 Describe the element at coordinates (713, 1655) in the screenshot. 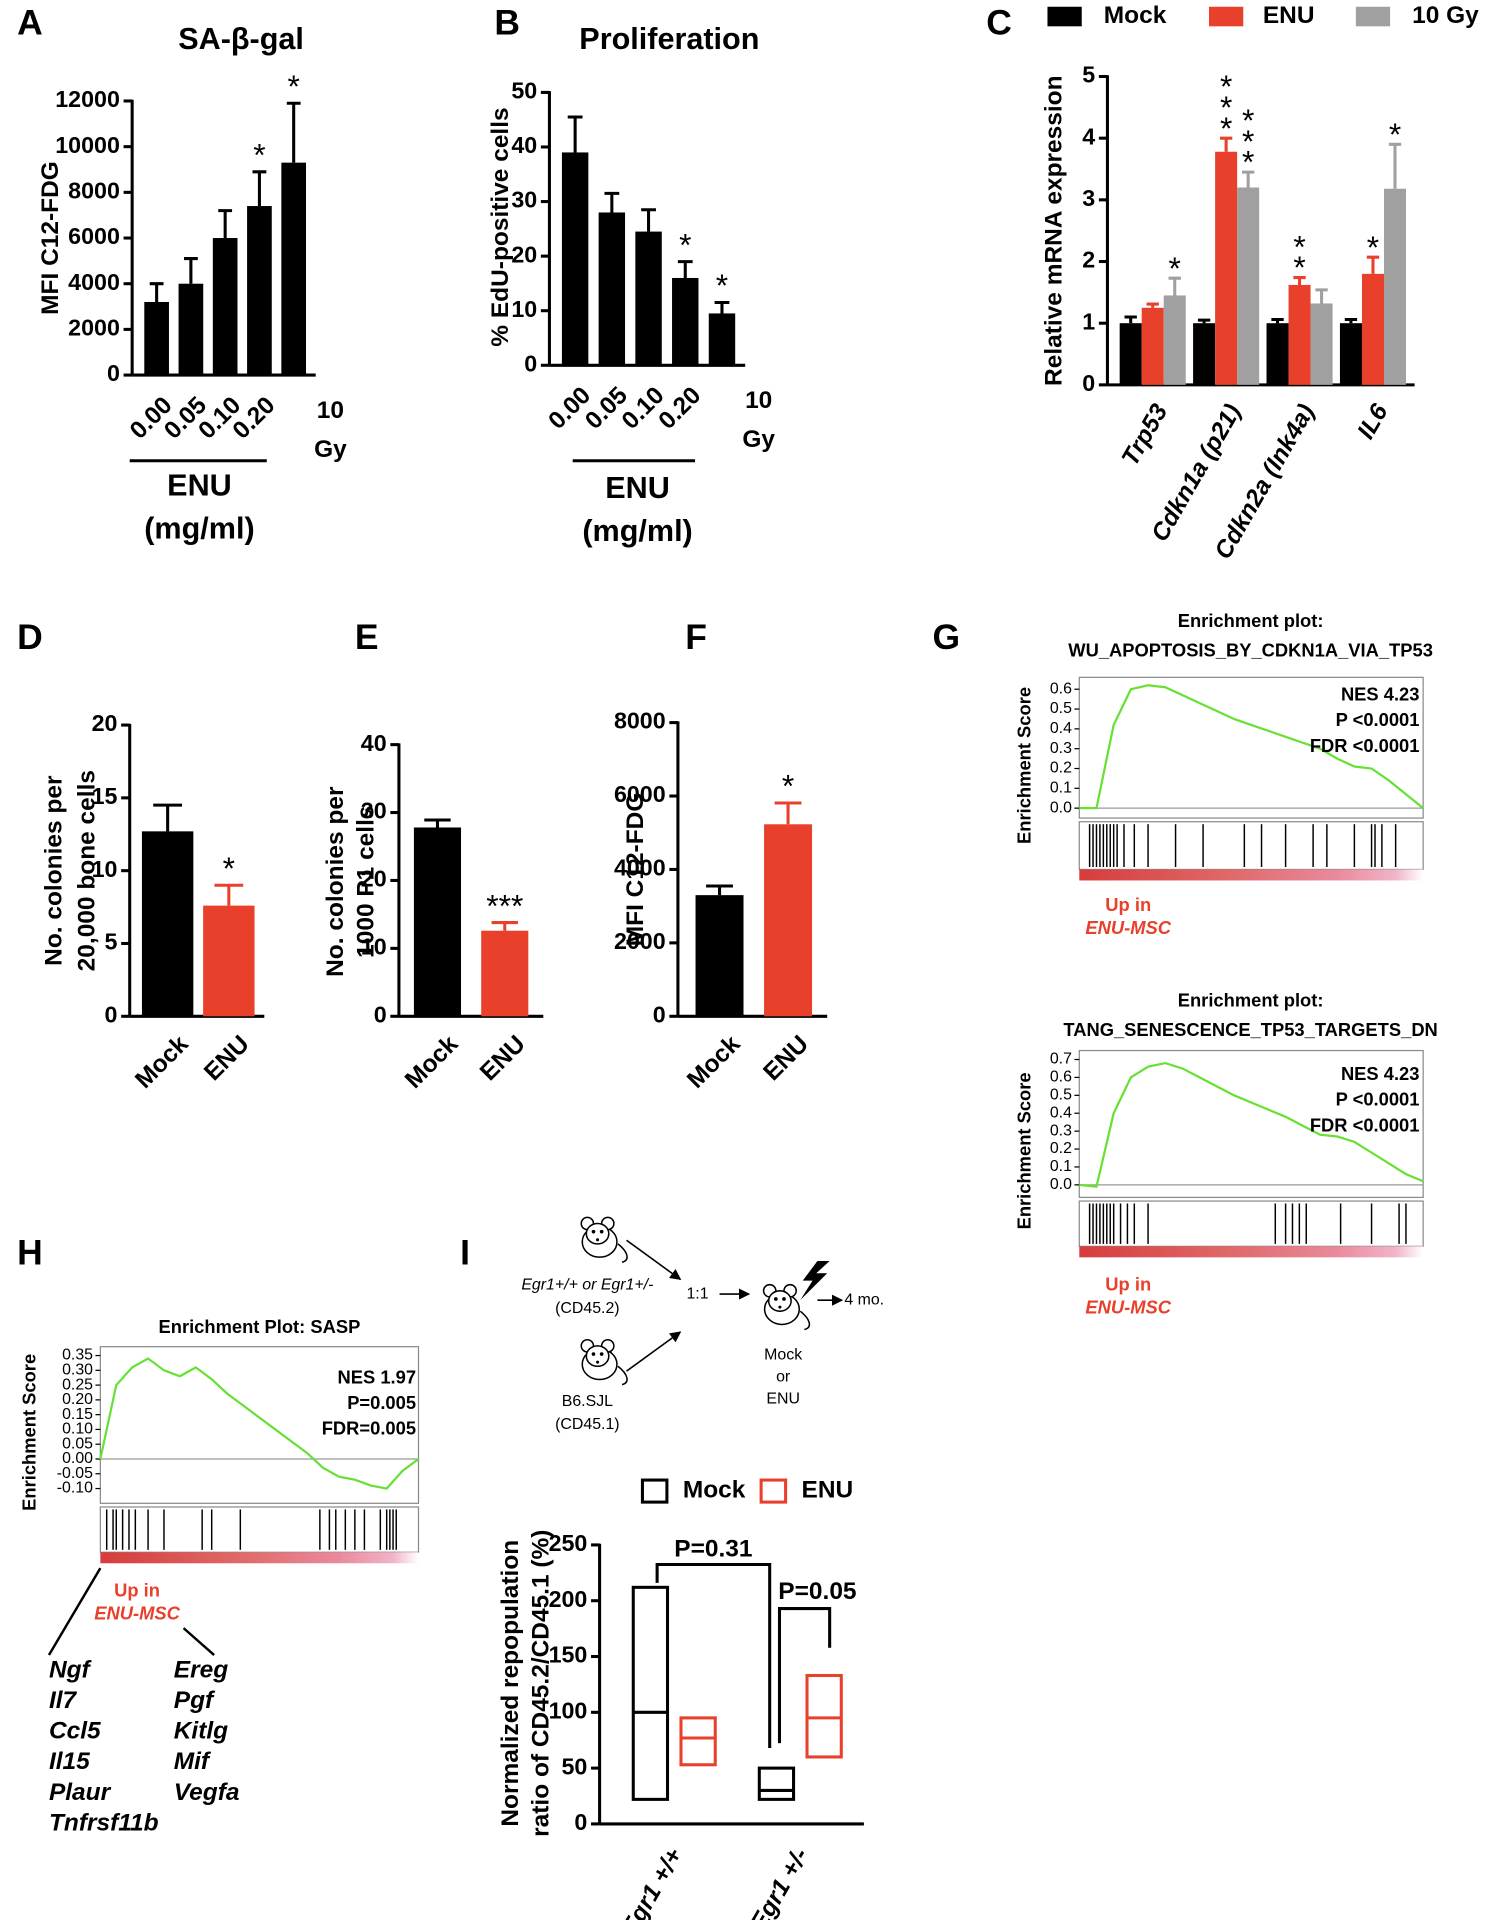

I see `comparison-bracket` at that location.